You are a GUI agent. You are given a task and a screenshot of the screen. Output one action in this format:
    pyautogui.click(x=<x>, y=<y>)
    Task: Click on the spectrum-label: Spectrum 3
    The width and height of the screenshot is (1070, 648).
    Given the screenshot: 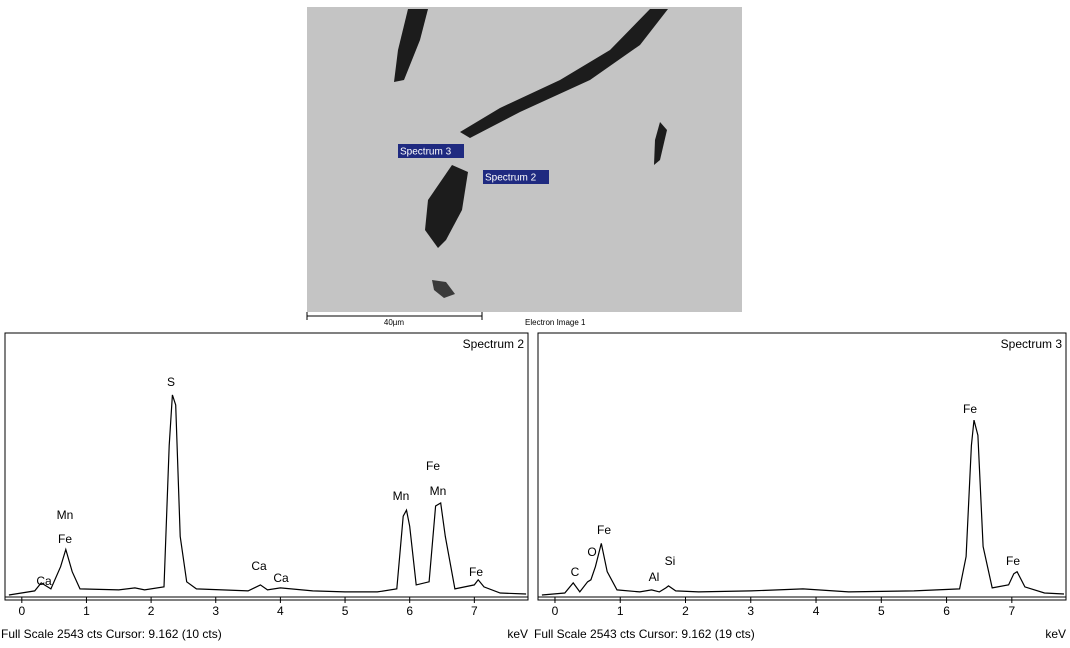 What is the action you would take?
    pyautogui.click(x=426, y=152)
    